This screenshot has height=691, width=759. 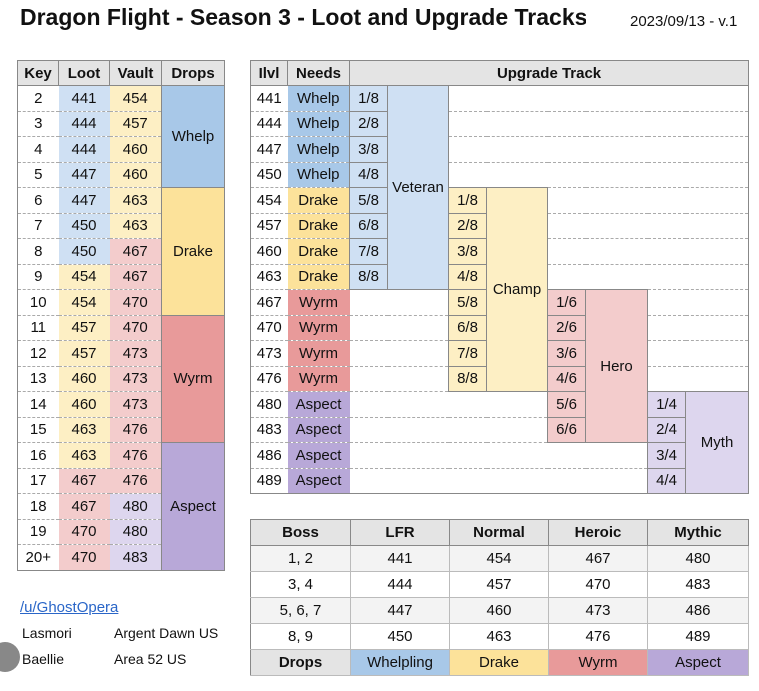 I want to click on normal-ilvl: 463, so click(x=499, y=636).